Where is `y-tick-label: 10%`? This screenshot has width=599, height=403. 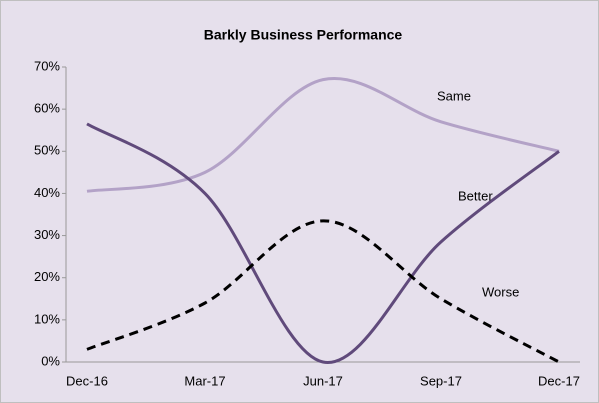 y-tick-label: 10% is located at coordinates (47, 318).